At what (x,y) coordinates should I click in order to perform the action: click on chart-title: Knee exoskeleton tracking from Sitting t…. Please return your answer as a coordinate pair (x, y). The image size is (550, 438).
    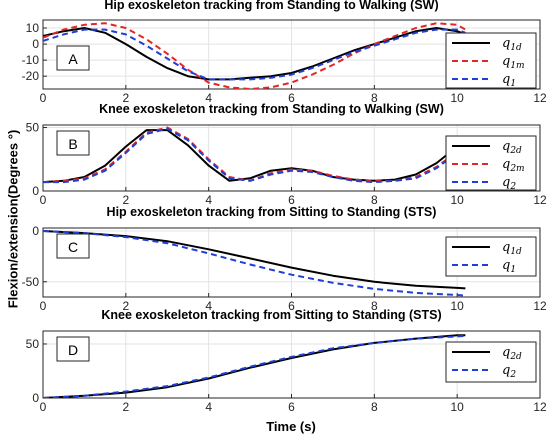
    Looking at the image, I should click on (271, 315).